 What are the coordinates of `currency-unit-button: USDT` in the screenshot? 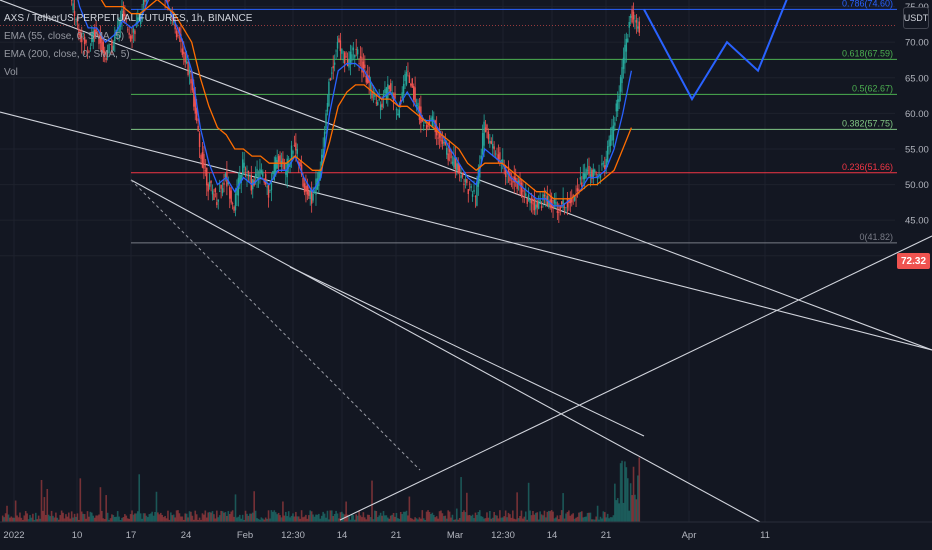 It's located at (916, 18).